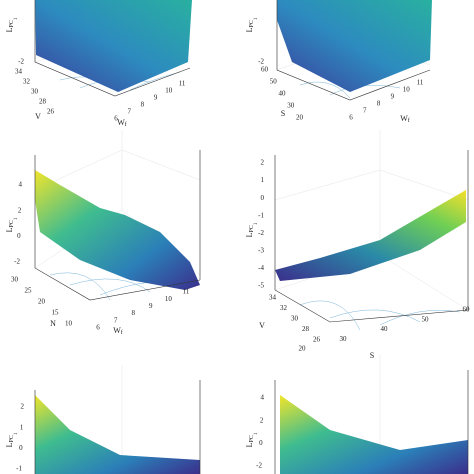 The height and width of the screenshot is (474, 474). Describe the element at coordinates (372, 355) in the screenshot. I see `y-label: S` at that location.